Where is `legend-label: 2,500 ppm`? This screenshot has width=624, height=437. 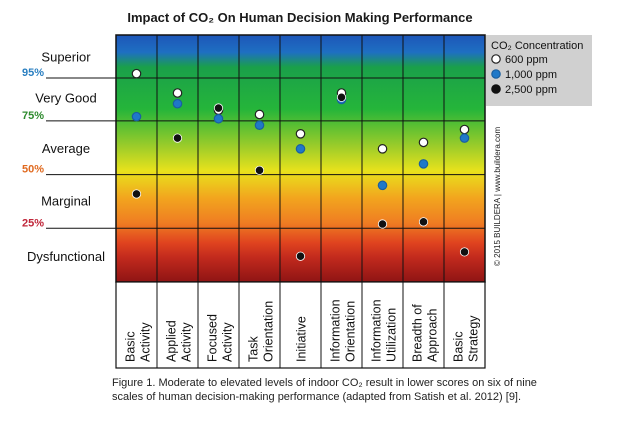 legend-label: 2,500 ppm is located at coordinates (531, 90).